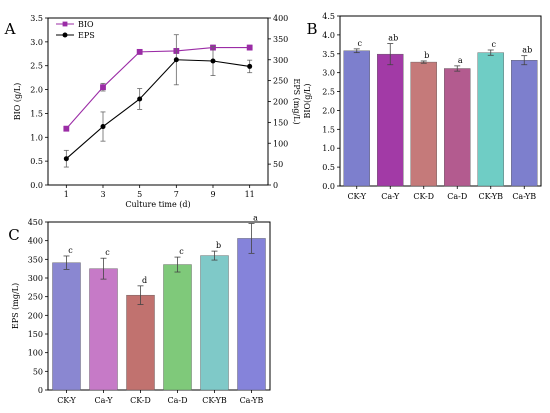 The height and width of the screenshot is (413, 550). Describe the element at coordinates (35, 297) in the screenshot. I see `panel-c-ytick-label: 250` at that location.